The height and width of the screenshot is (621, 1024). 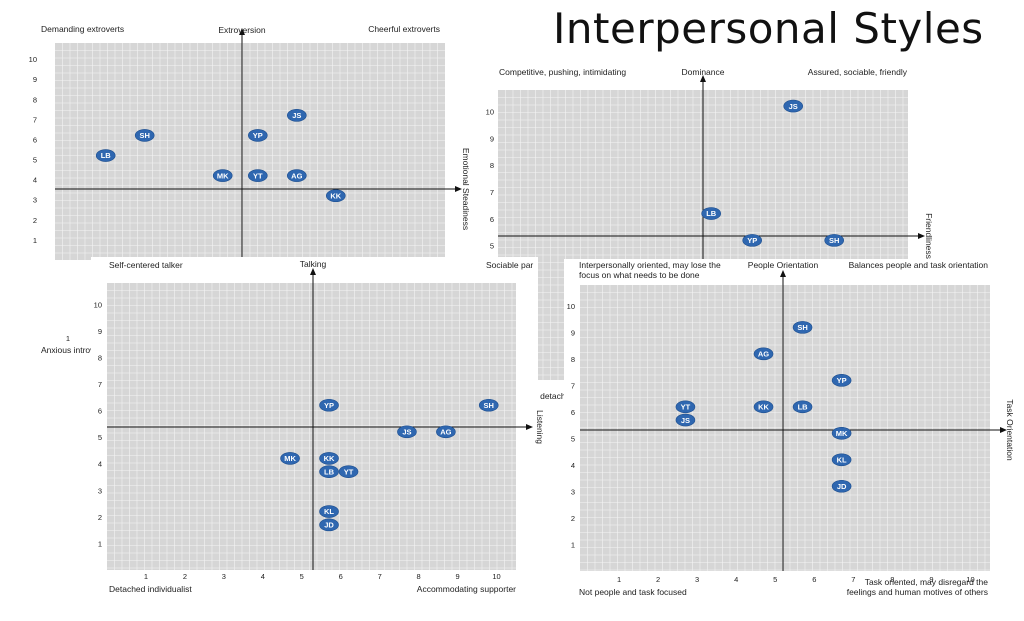 I want to click on data-point: JD, so click(x=329, y=525).